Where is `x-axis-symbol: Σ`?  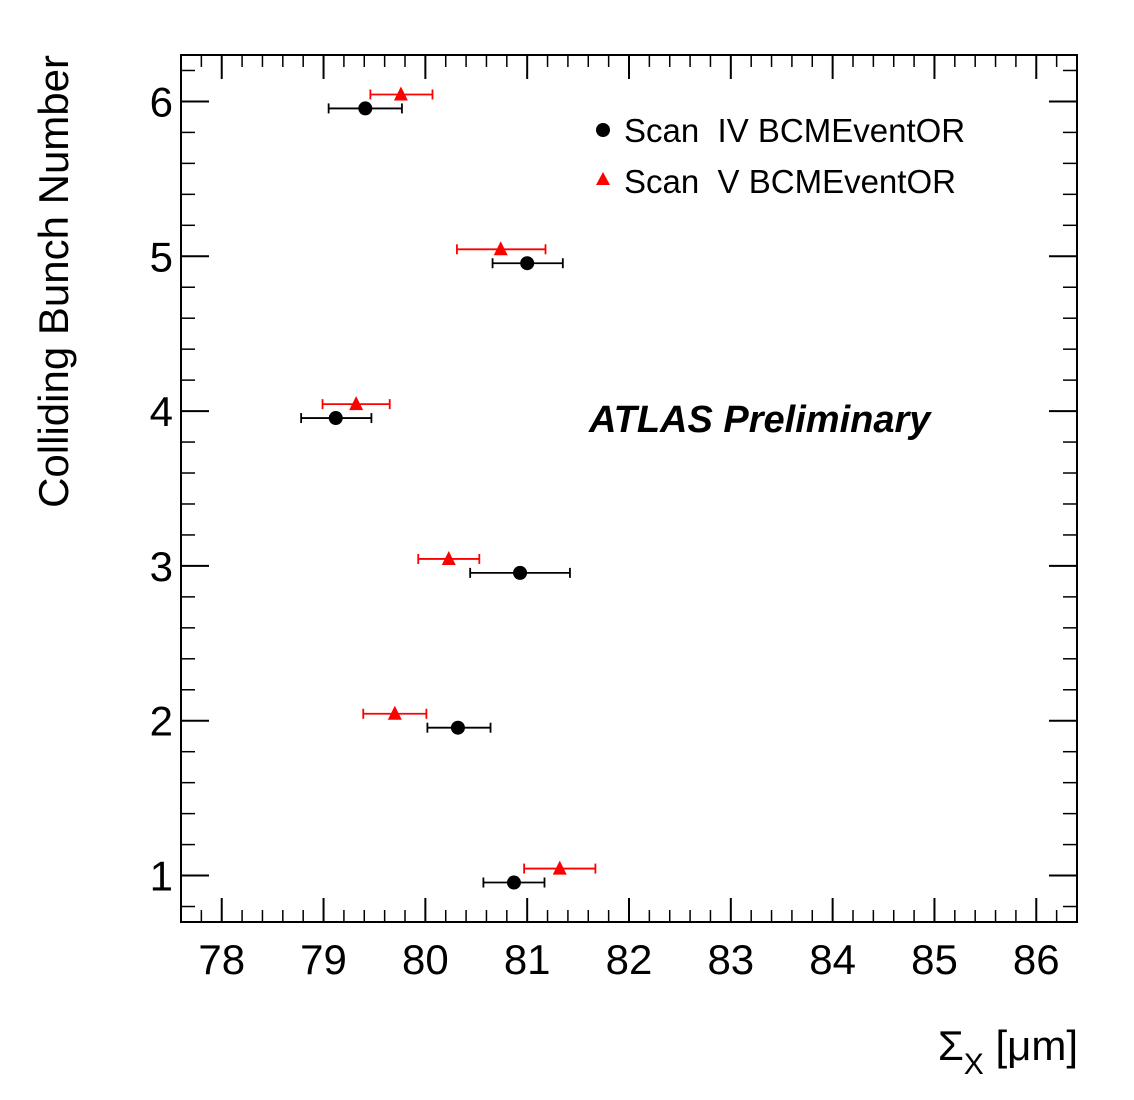 x-axis-symbol: Σ is located at coordinates (951, 1045).